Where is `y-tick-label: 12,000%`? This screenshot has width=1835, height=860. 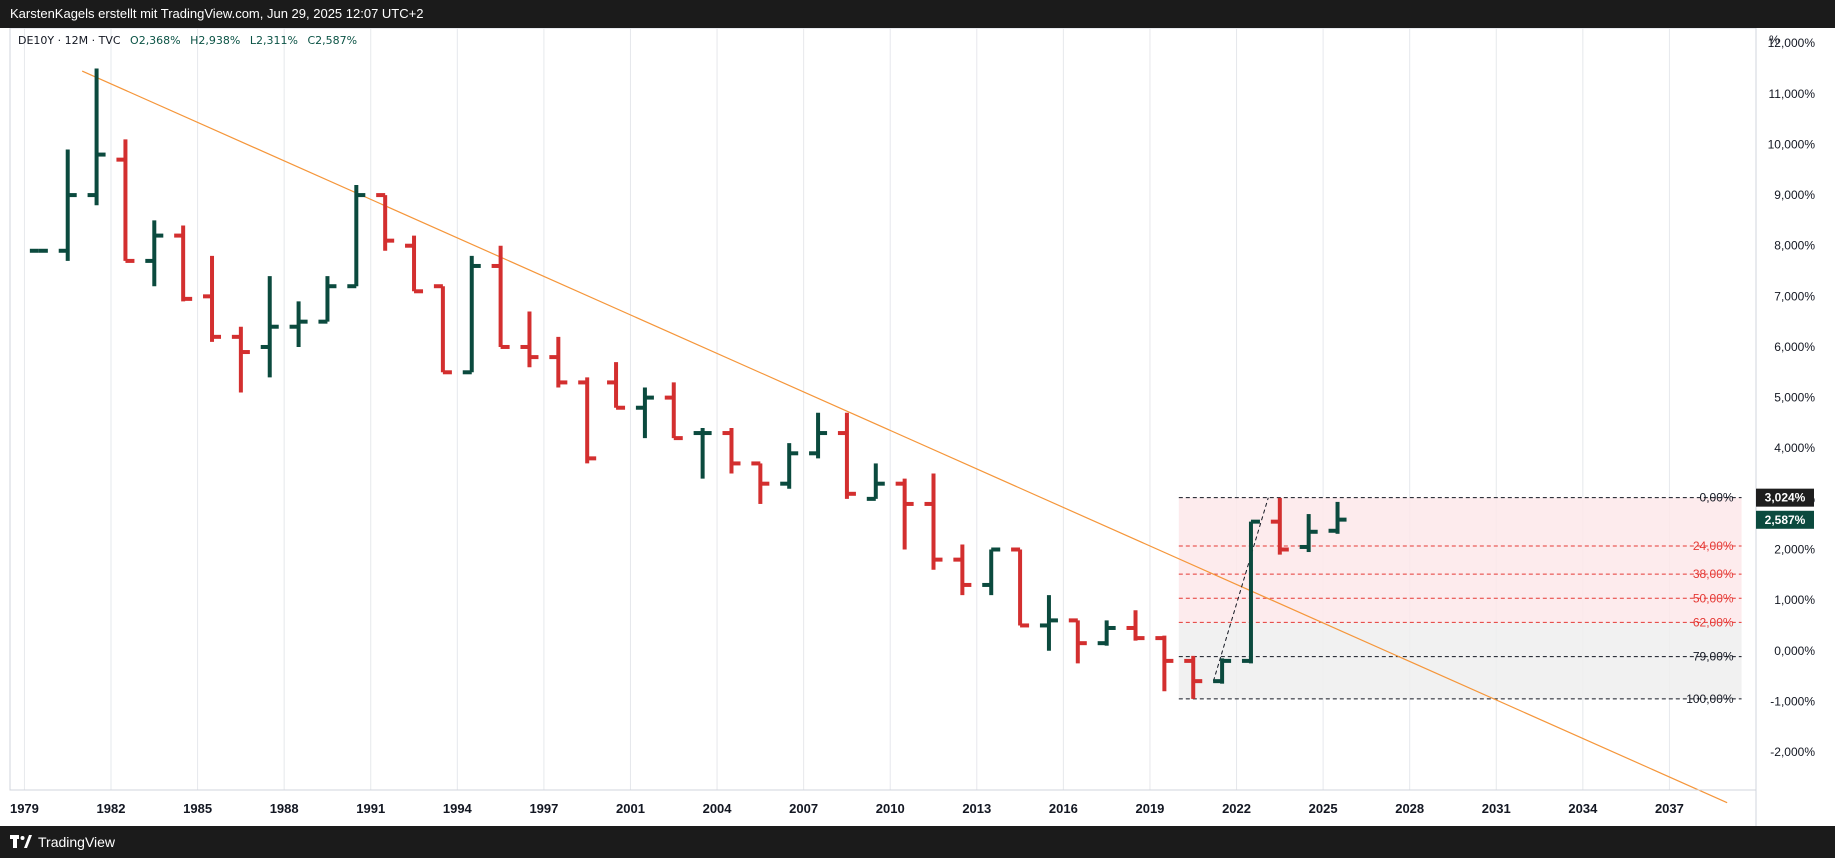
y-tick-label: 12,000% is located at coordinates (1792, 43).